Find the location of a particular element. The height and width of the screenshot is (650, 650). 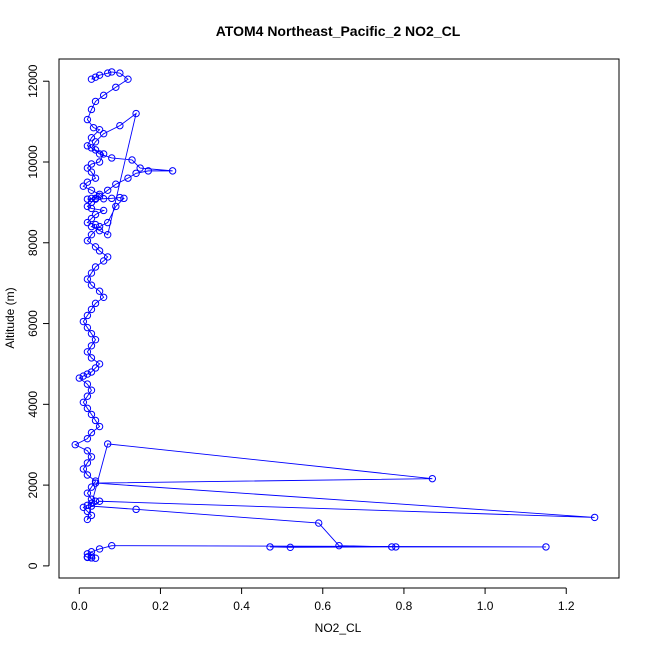

x-tick-label: 0.4 is located at coordinates (241, 606).